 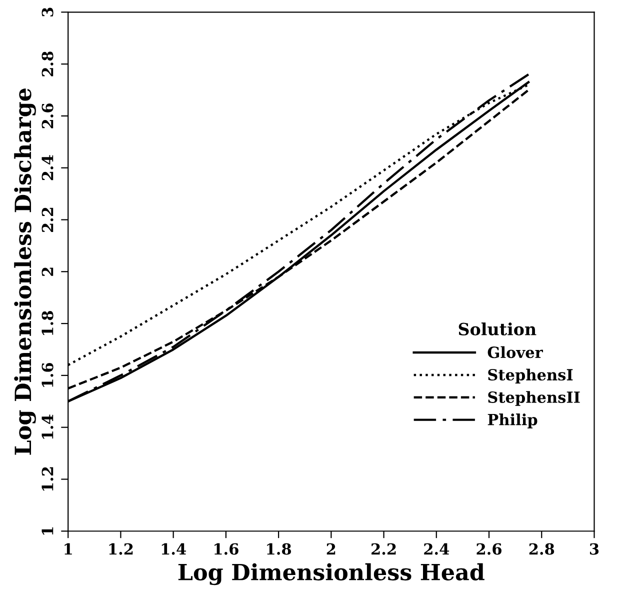 What do you see at coordinates (497, 329) in the screenshot?
I see `legend-title: Solution` at bounding box center [497, 329].